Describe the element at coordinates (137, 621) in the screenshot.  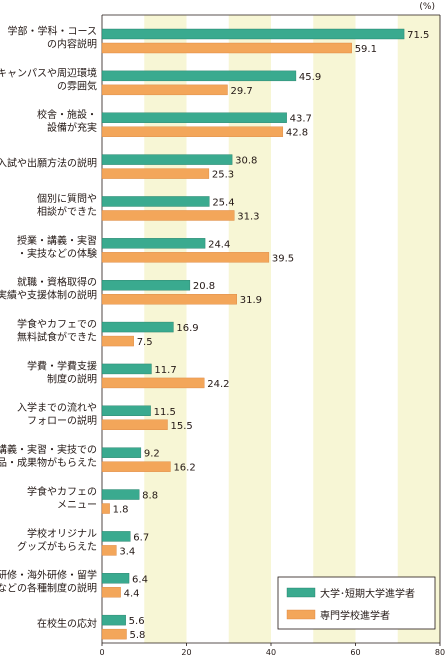
I see `value-label: 5.6` at that location.